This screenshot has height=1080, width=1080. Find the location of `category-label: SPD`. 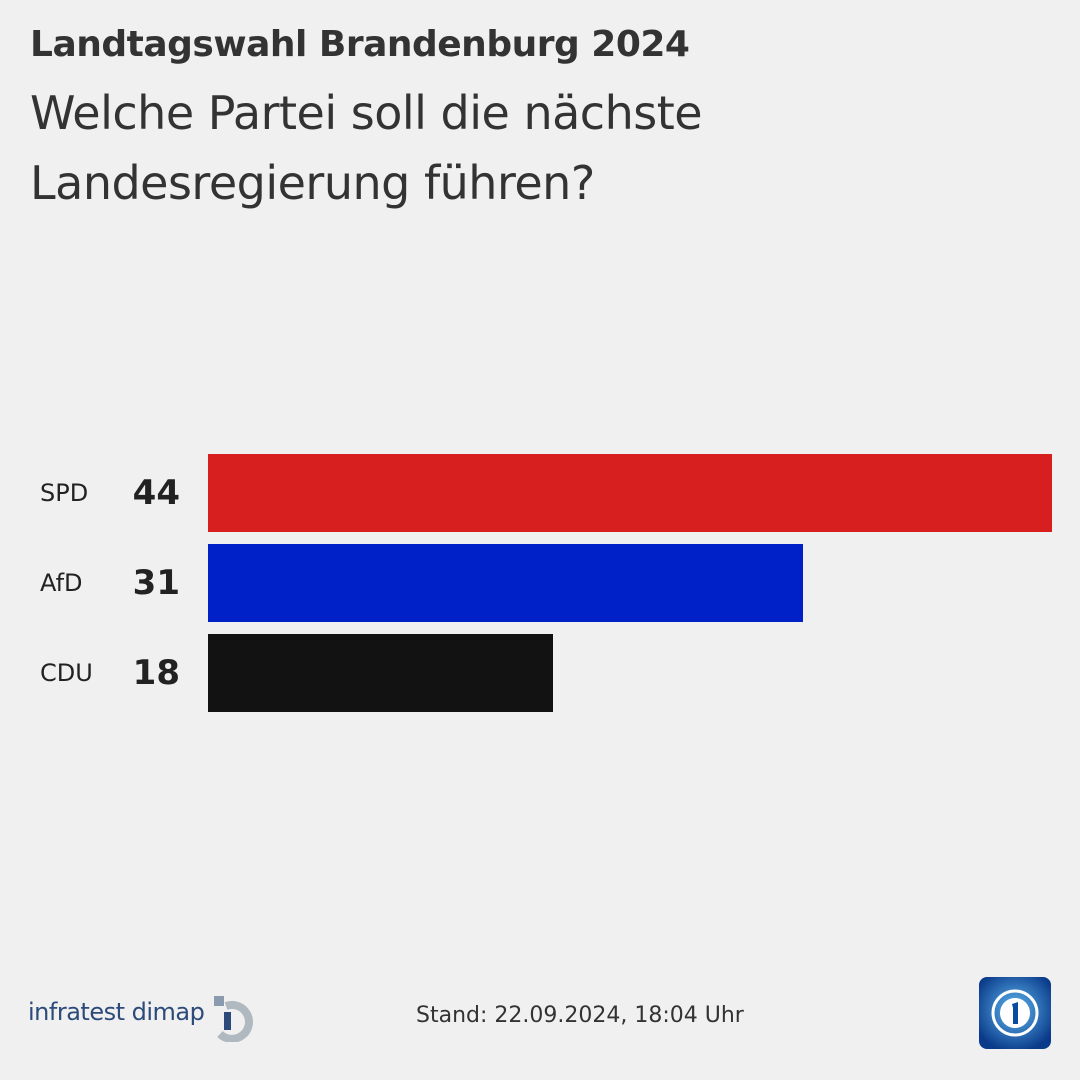

category-label: SPD is located at coordinates (64, 493).